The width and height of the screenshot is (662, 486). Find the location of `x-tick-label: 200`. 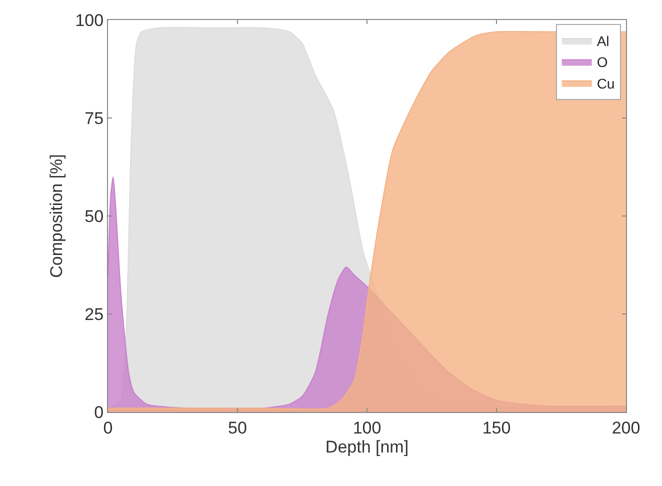

x-tick-label: 200 is located at coordinates (626, 428).